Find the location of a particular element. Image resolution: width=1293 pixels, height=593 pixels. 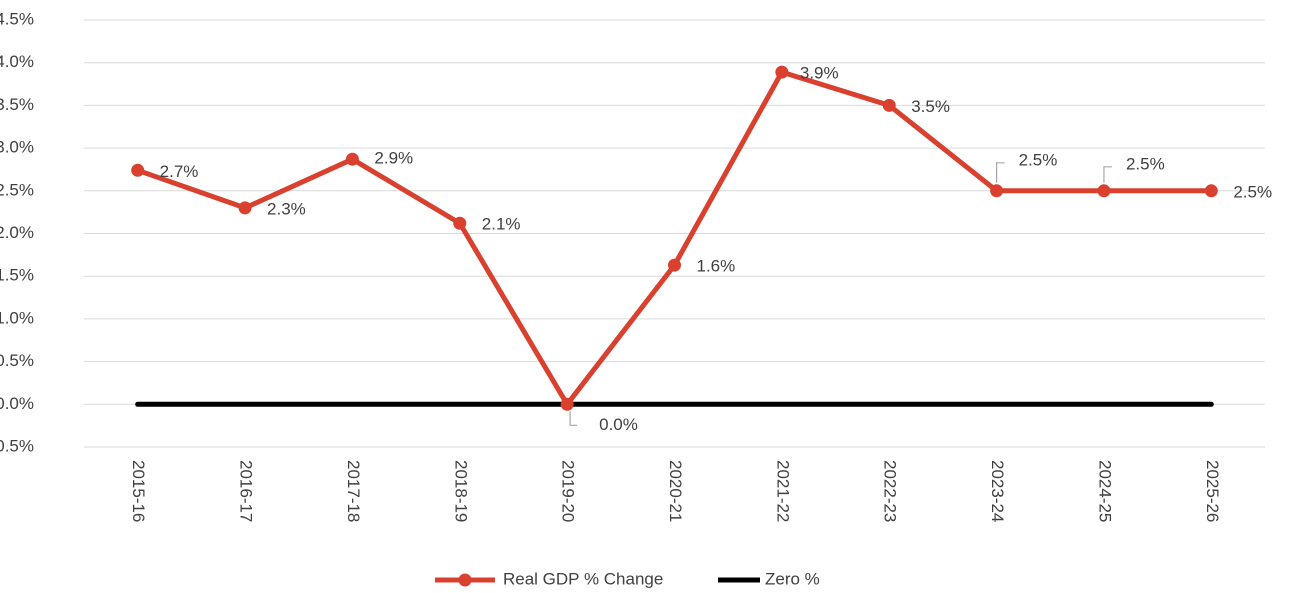

data-label: 3.5% is located at coordinates (930, 106).